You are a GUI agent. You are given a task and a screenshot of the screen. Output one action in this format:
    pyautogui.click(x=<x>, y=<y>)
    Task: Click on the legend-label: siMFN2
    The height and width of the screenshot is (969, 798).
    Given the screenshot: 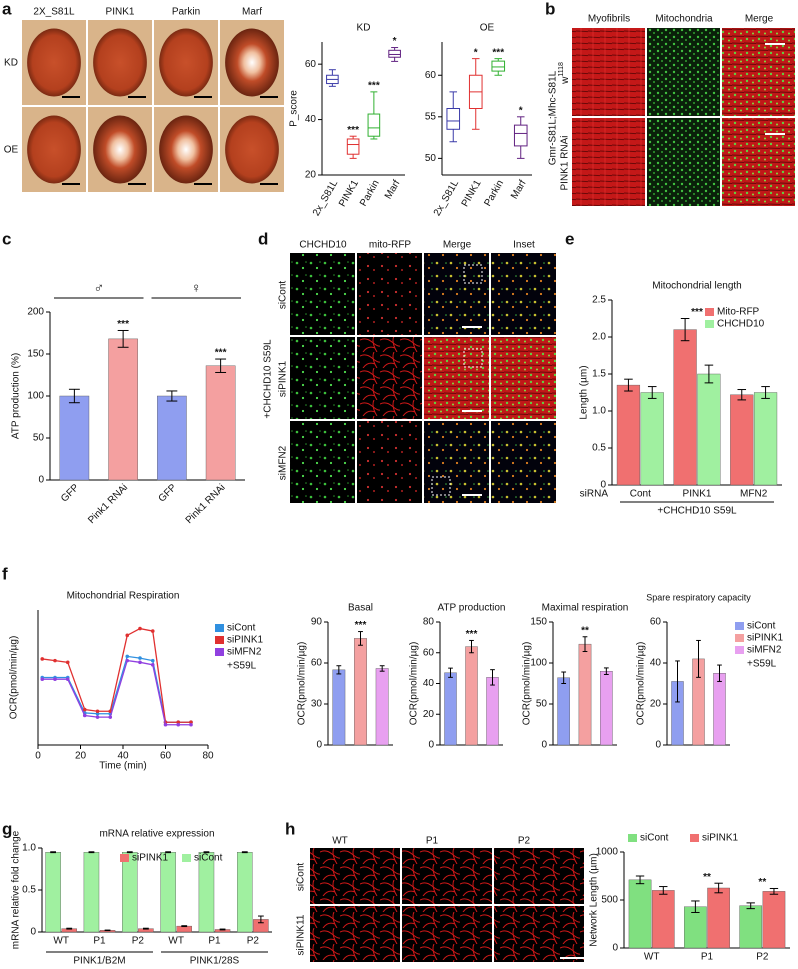 What is the action you would take?
    pyautogui.click(x=244, y=652)
    